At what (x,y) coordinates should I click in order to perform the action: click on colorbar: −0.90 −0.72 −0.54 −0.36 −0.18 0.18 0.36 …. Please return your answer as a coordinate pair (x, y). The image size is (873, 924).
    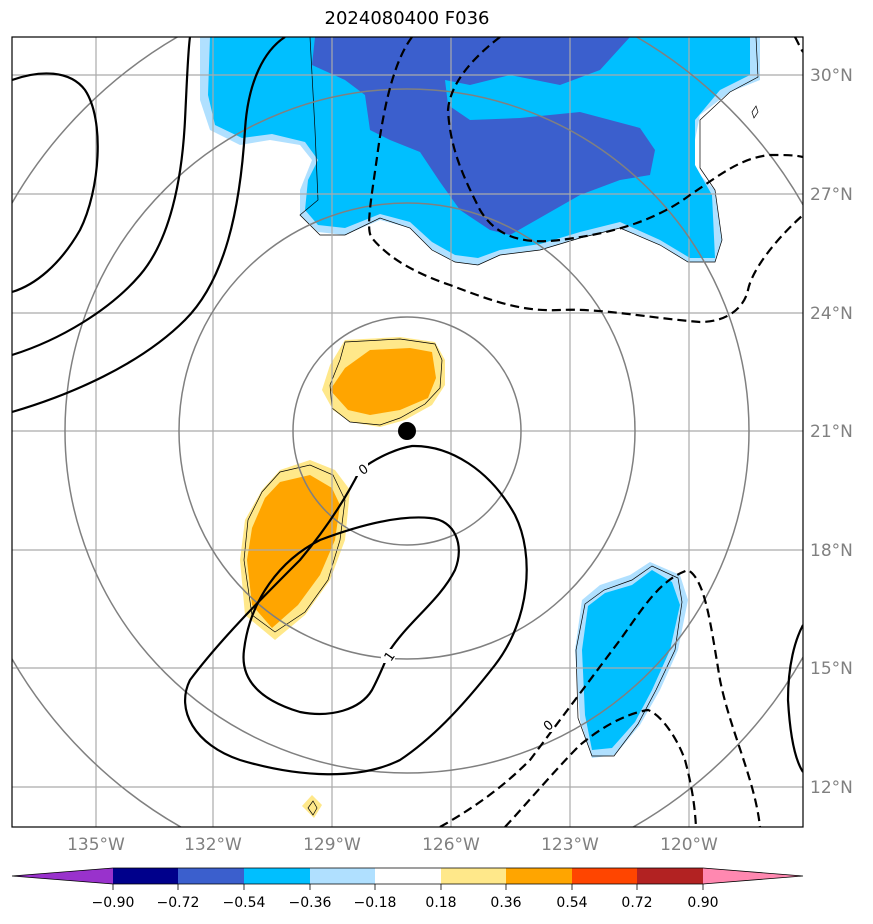
    Looking at the image, I should click on (407, 889).